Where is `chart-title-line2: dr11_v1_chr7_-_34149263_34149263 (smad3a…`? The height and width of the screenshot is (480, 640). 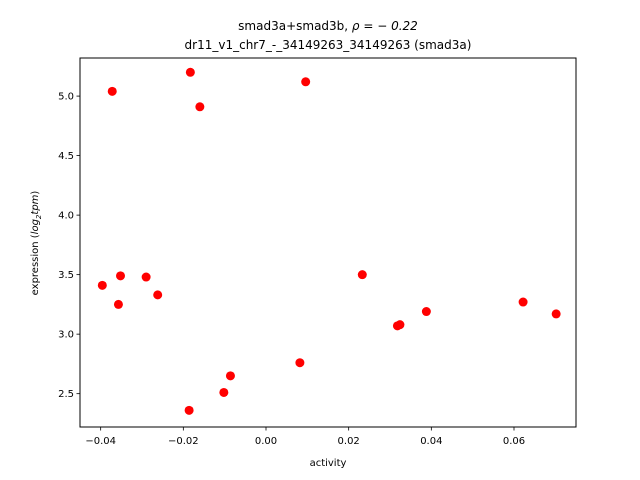
chart-title-line2: dr11_v1_chr7_-_34149263_34149263 (smad3a… is located at coordinates (328, 45).